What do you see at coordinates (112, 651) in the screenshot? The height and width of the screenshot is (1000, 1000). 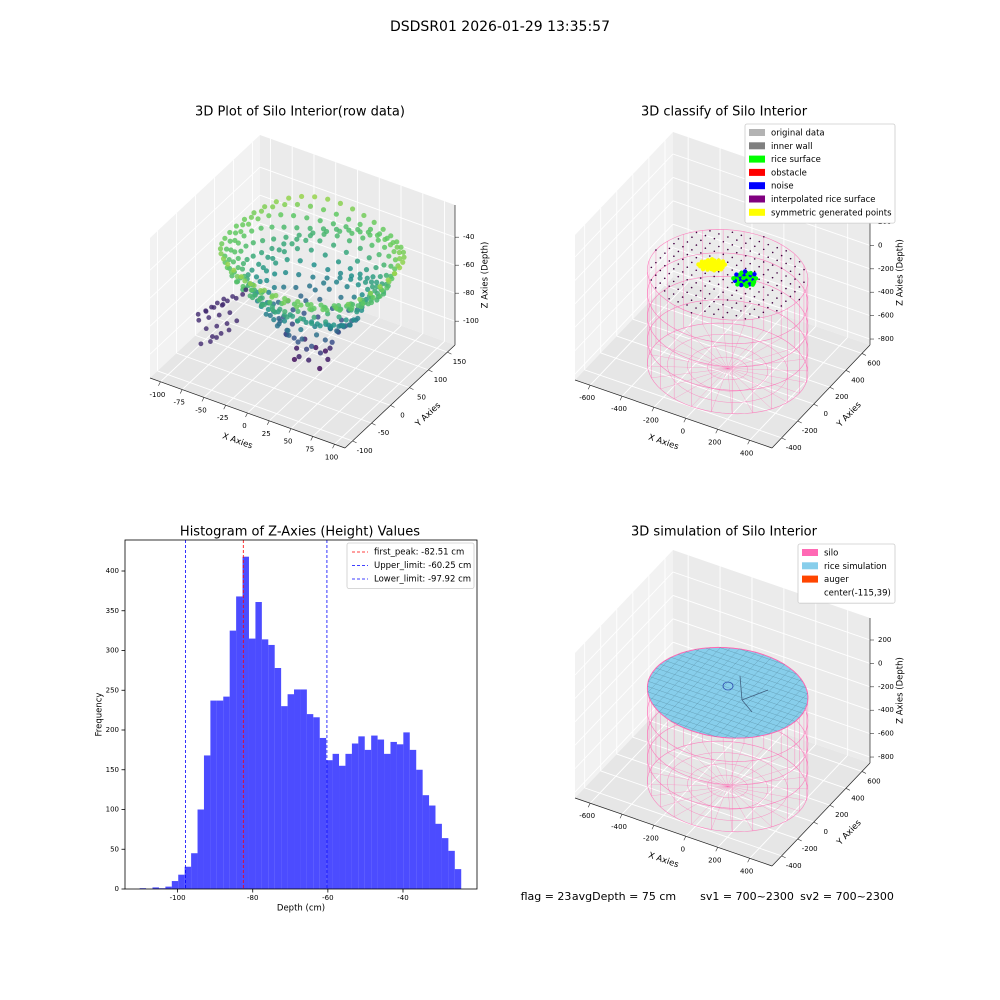 I see `y-tick-label: 300` at bounding box center [112, 651].